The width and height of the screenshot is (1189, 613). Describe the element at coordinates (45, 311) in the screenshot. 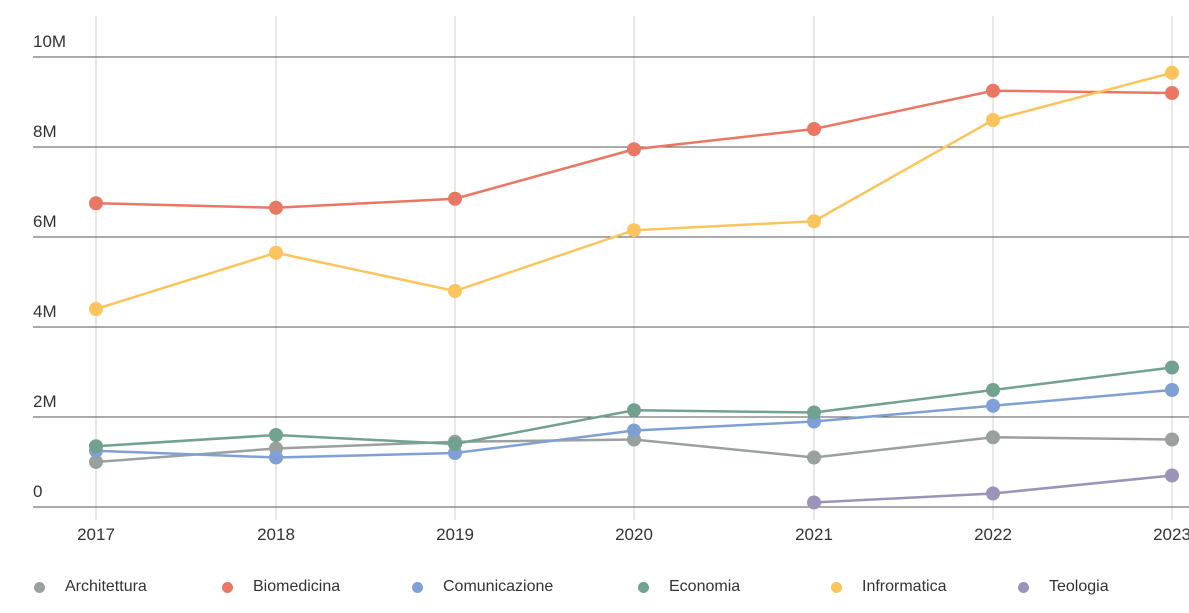

I see `y-tick-label: 4M` at that location.